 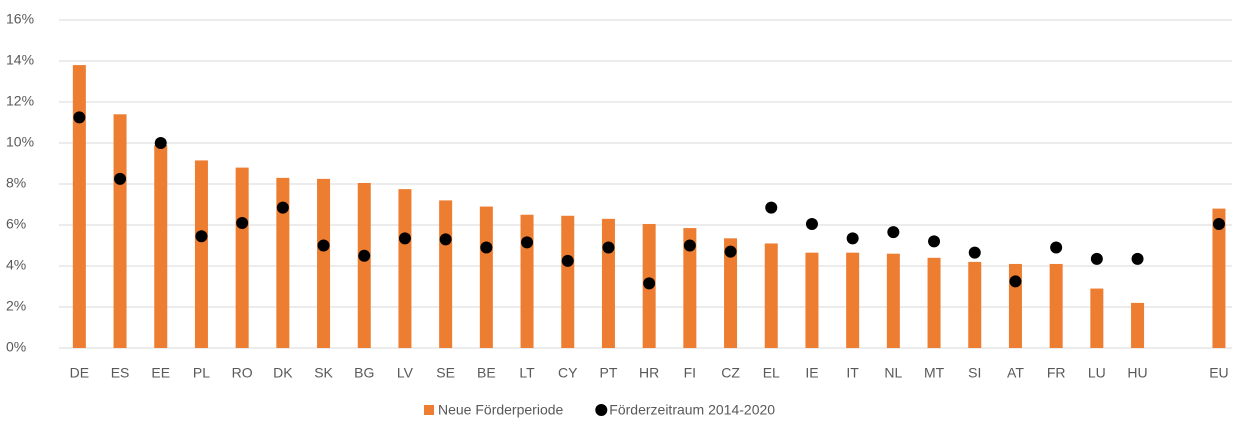 I want to click on x-tick-label: SK, so click(x=323, y=373).